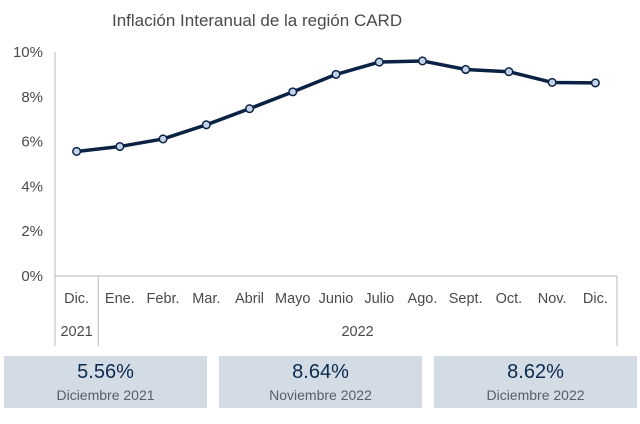 This screenshot has width=640, height=424. What do you see at coordinates (163, 299) in the screenshot?
I see `x-tick-label: Febr.` at bounding box center [163, 299].